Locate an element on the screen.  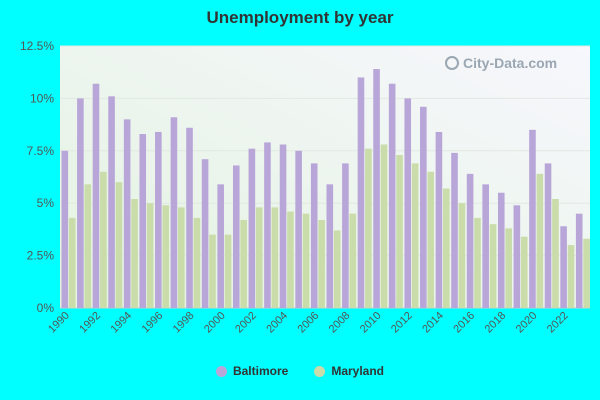
bar-maryland-2023 is located at coordinates (586, 273).